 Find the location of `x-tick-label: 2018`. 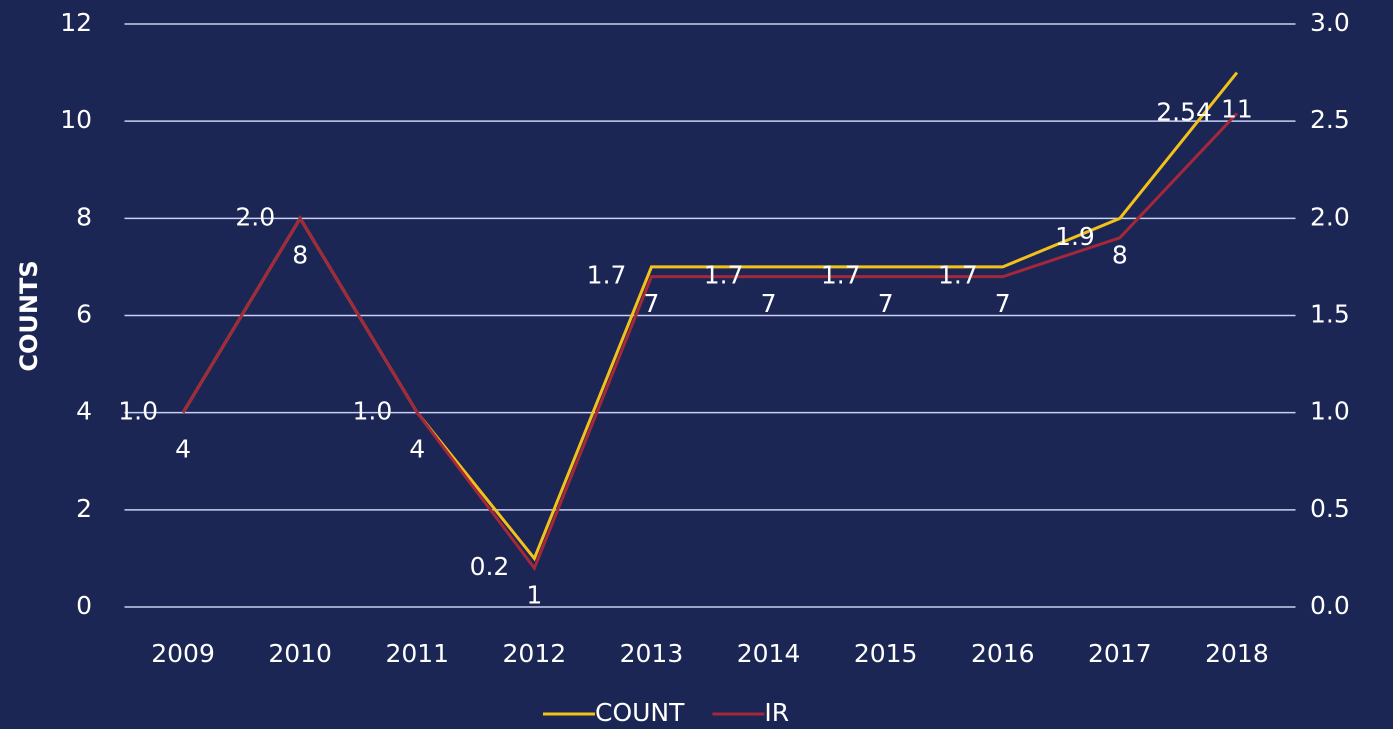

x-tick-label: 2018 is located at coordinates (1237, 653).